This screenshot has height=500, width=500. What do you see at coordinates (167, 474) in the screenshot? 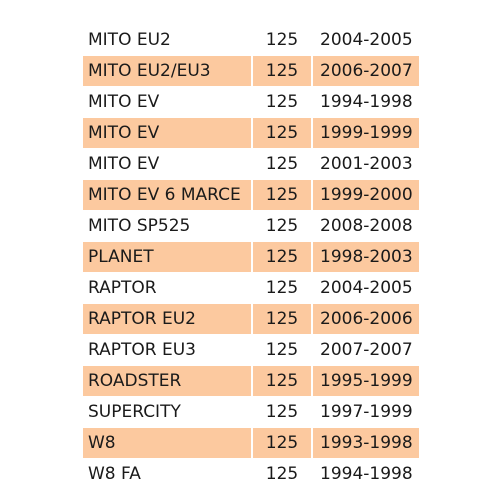
I see `model-cell: W8 FA` at bounding box center [167, 474].